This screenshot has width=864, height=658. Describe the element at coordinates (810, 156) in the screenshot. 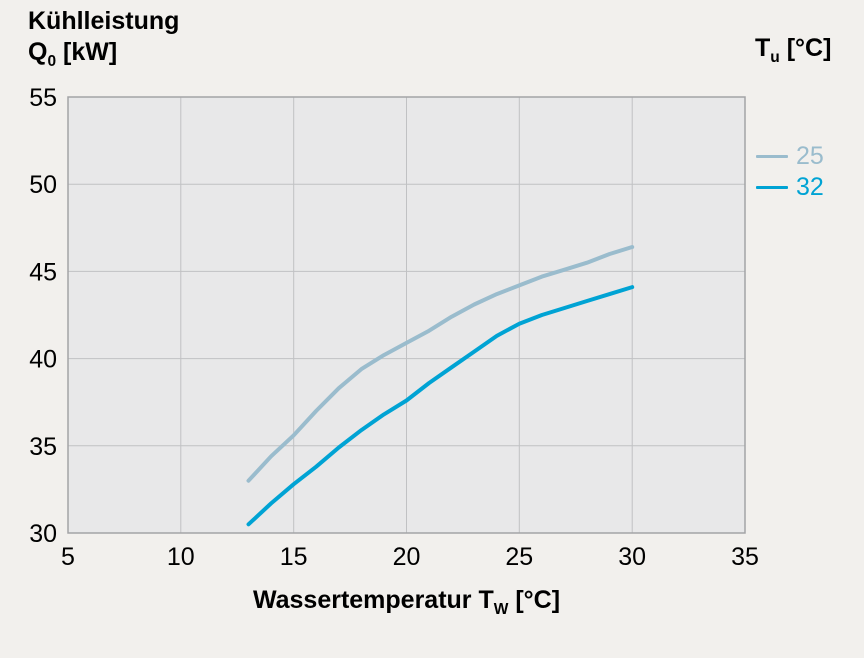

I see `legend-label: 25` at that location.